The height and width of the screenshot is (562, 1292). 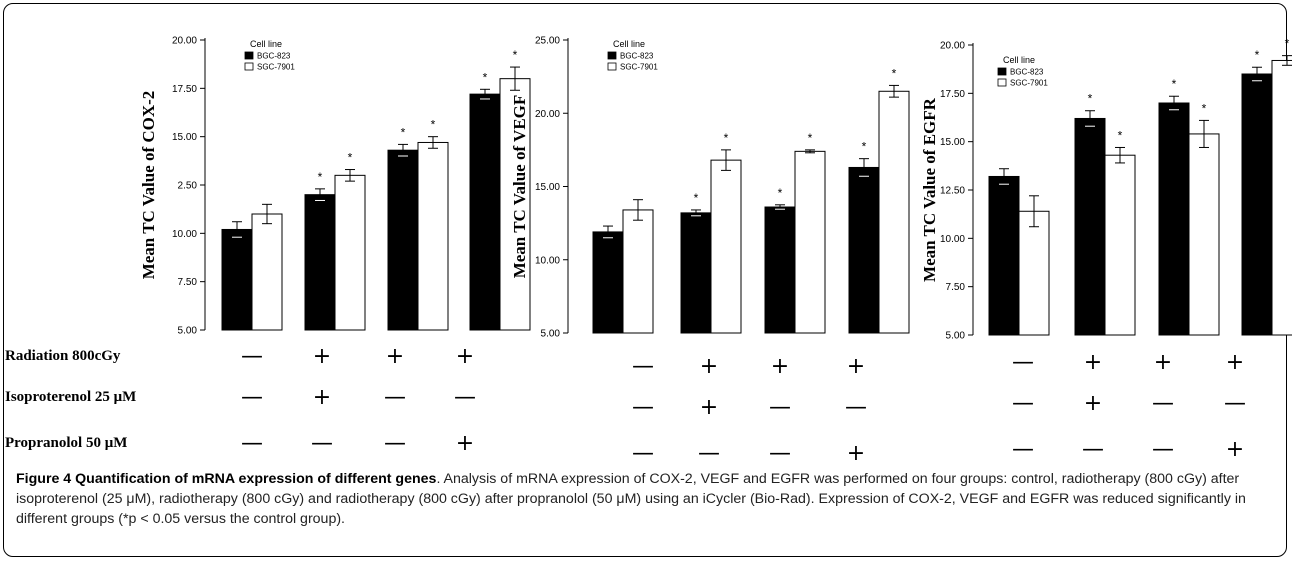 What do you see at coordinates (519, 187) in the screenshot?
I see `y-axis-label: Mean TC Value of VEGF` at bounding box center [519, 187].